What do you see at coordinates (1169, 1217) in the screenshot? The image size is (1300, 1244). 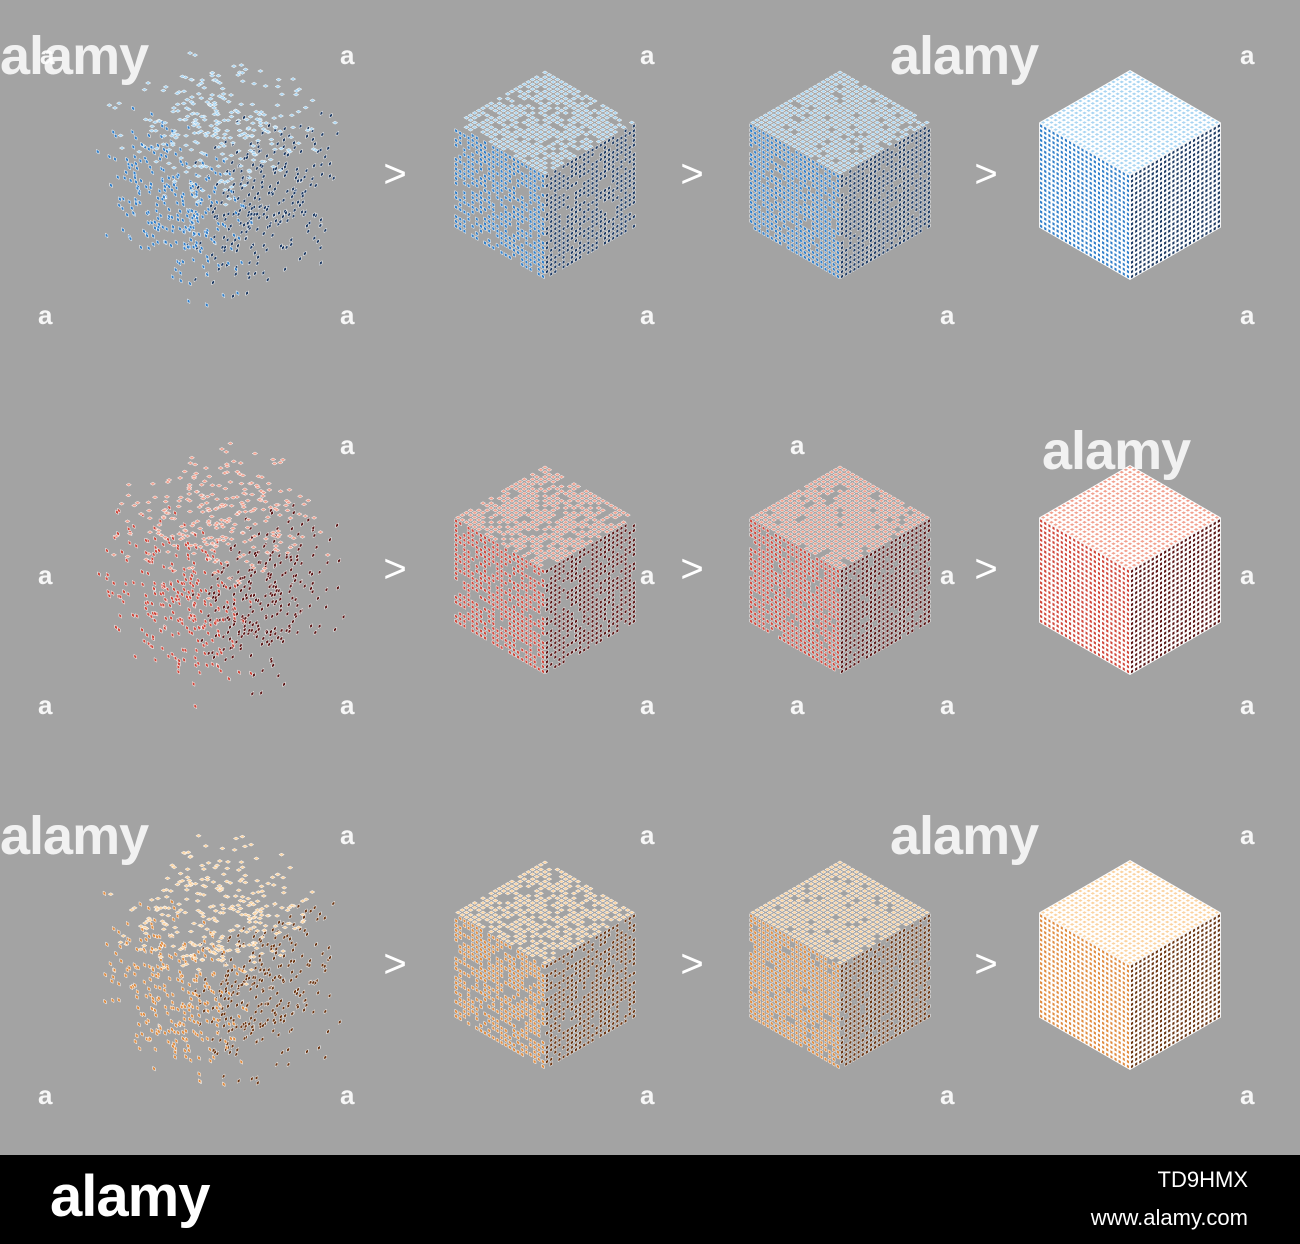 I see `footer-url: www.alamy.com` at bounding box center [1169, 1217].